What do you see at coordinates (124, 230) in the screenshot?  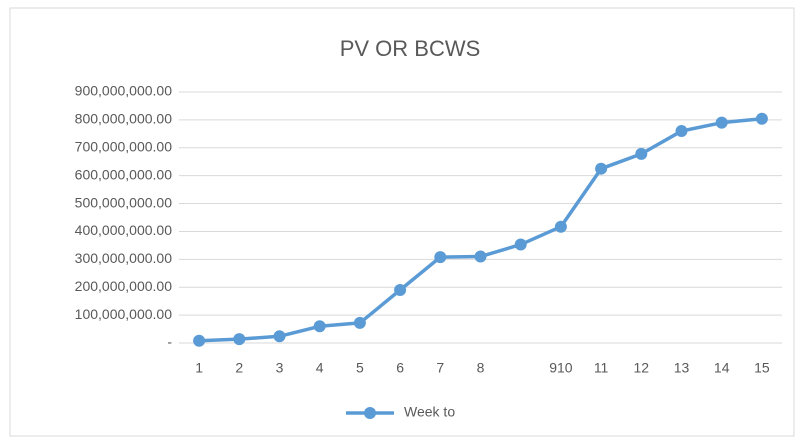 I see `y-tick-label: 400,000,000.00` at bounding box center [124, 230].